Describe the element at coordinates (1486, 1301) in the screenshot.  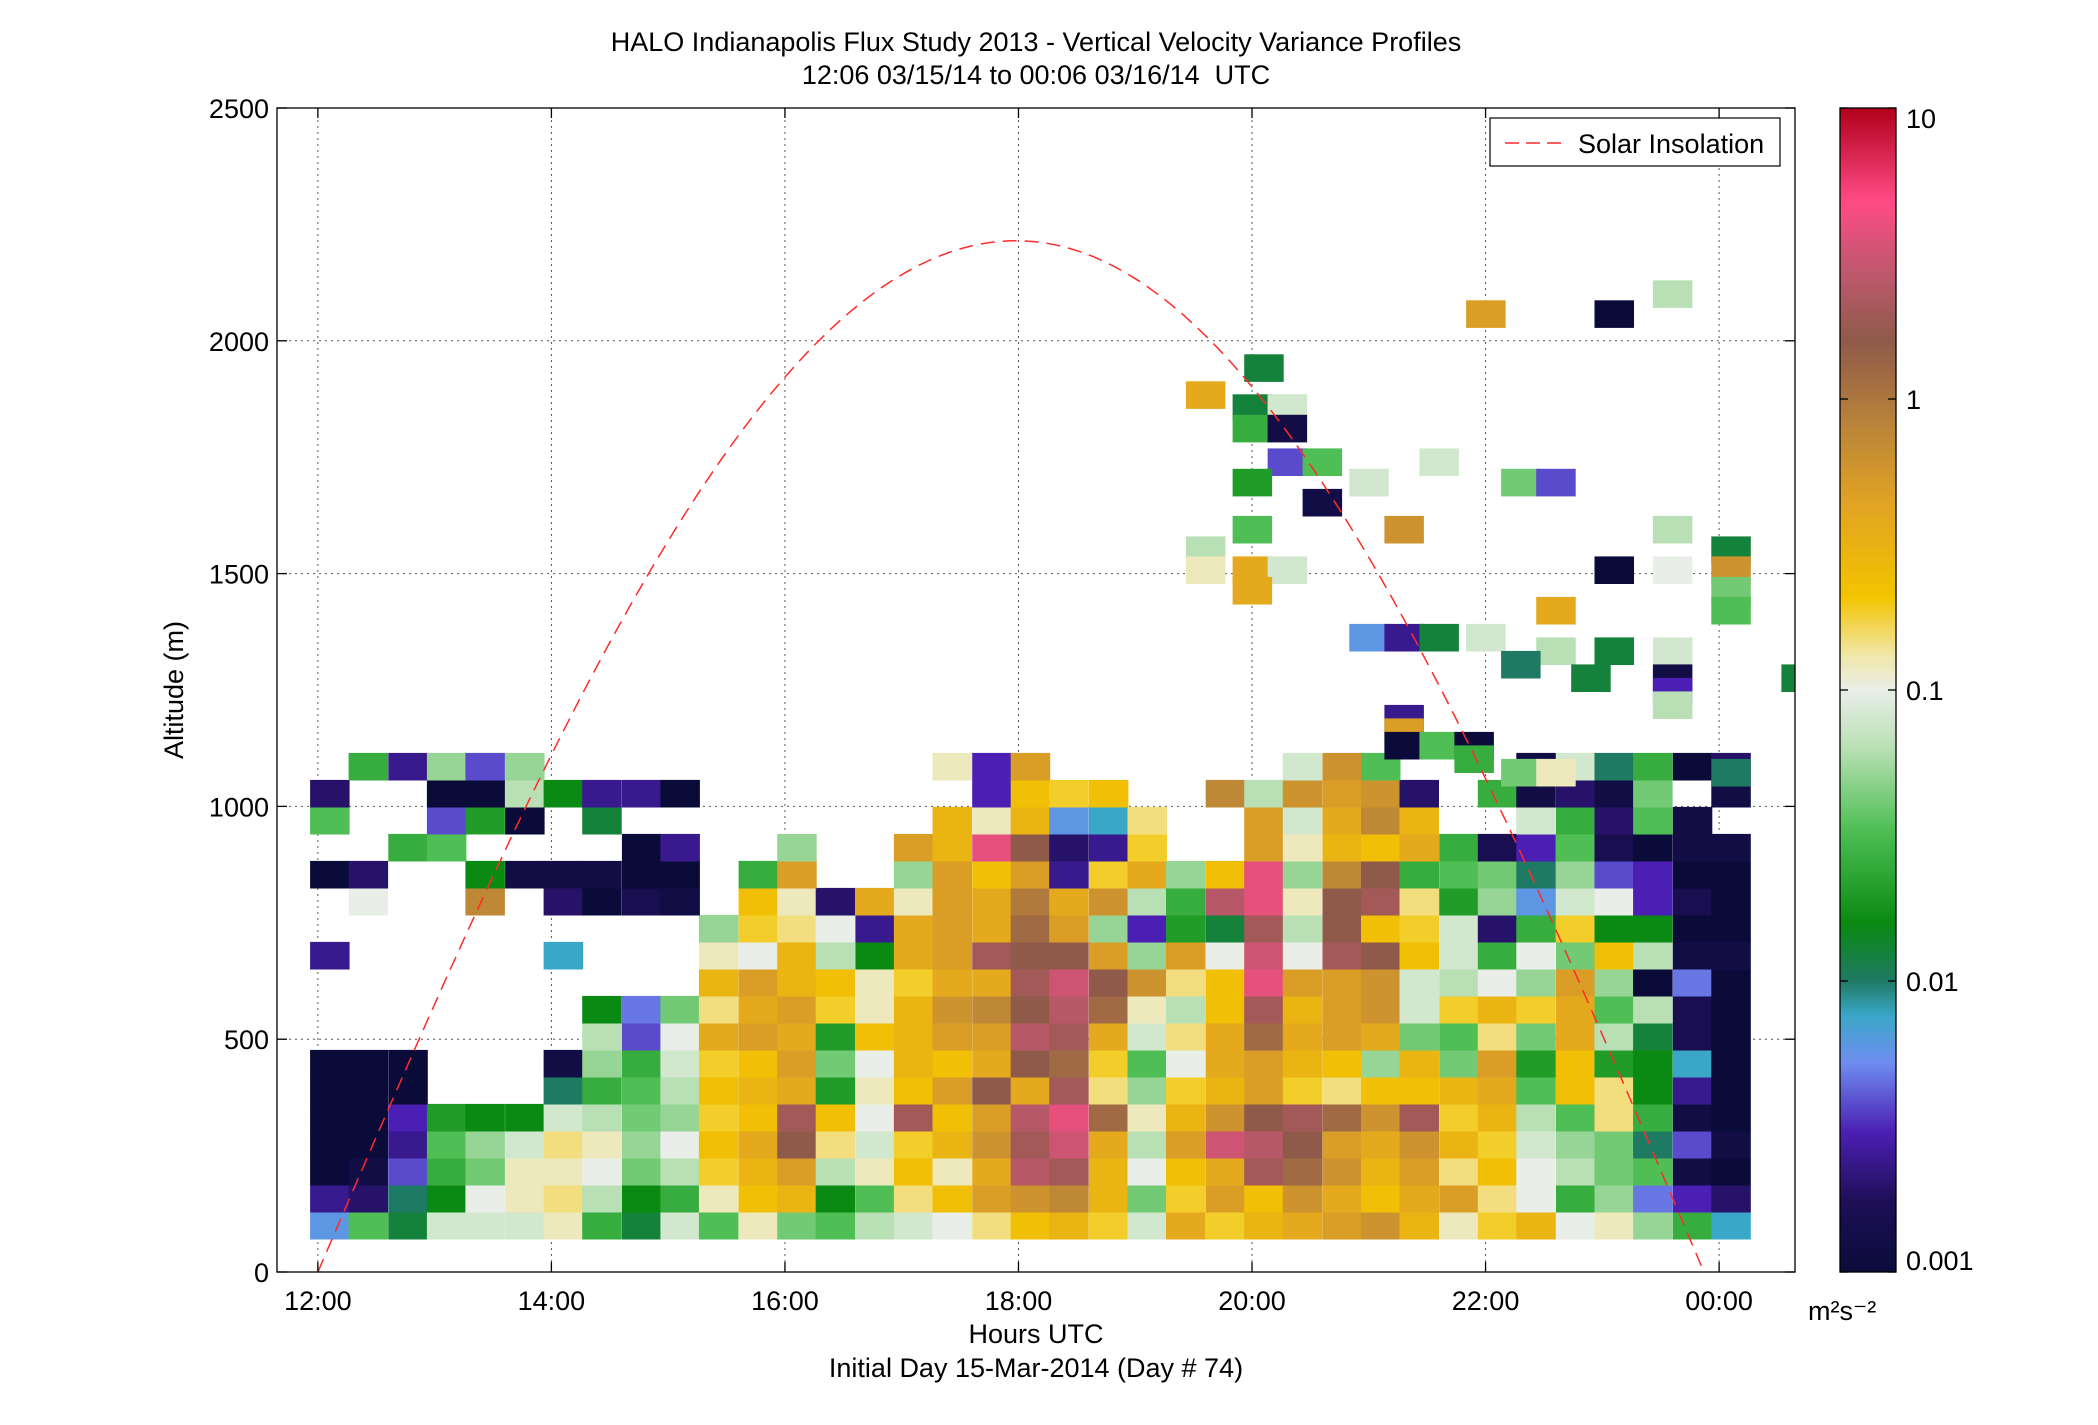
I see `x-tick-label: 22:00` at that location.